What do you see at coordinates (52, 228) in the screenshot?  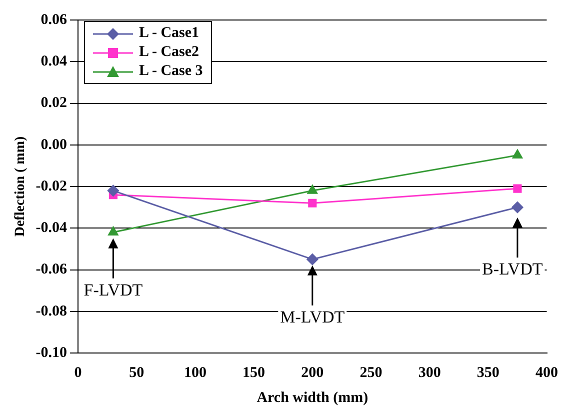 I see `y-tick-label: -0.04` at bounding box center [52, 228].